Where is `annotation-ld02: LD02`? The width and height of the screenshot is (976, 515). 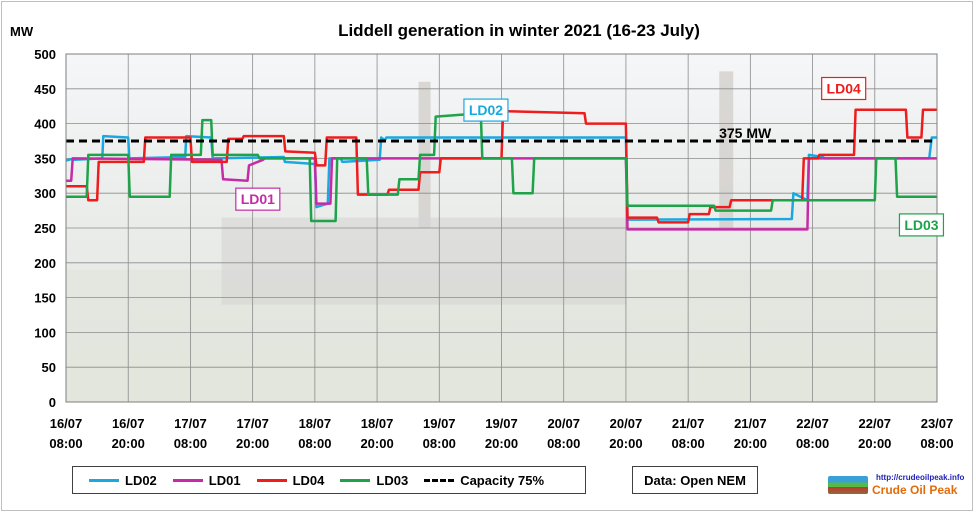 annotation-ld02: LD02 is located at coordinates (486, 110).